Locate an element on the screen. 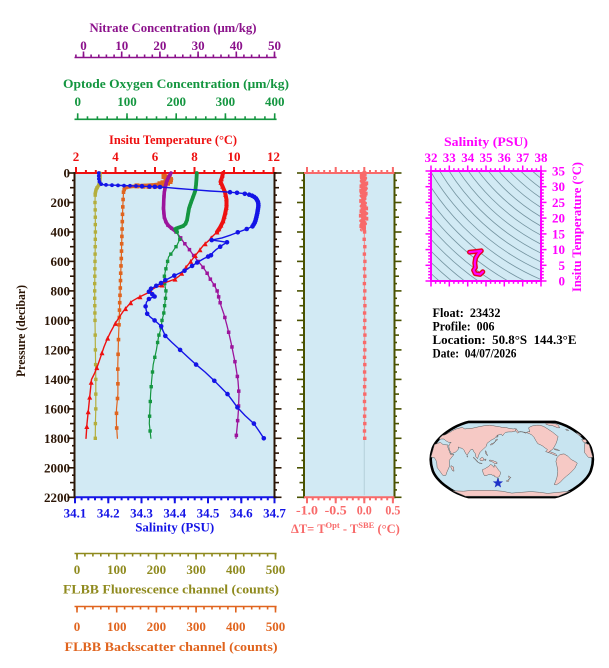  svg-text: 38 is located at coordinates (542, 157).